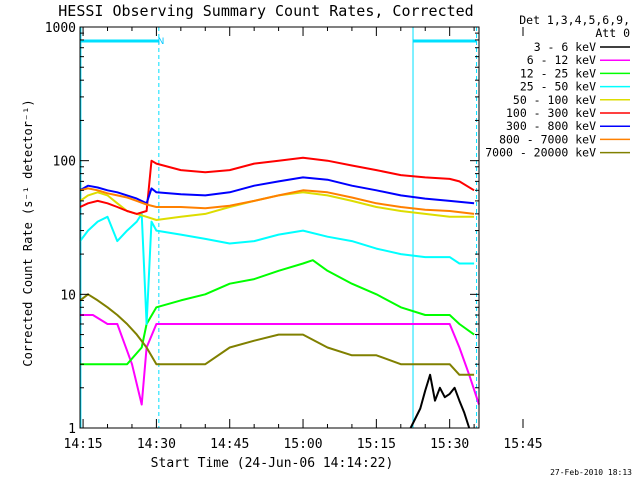 The image size is (640, 480). What do you see at coordinates (554, 100) in the screenshot?
I see `legend-label: 50 - 100 keV` at bounding box center [554, 100].